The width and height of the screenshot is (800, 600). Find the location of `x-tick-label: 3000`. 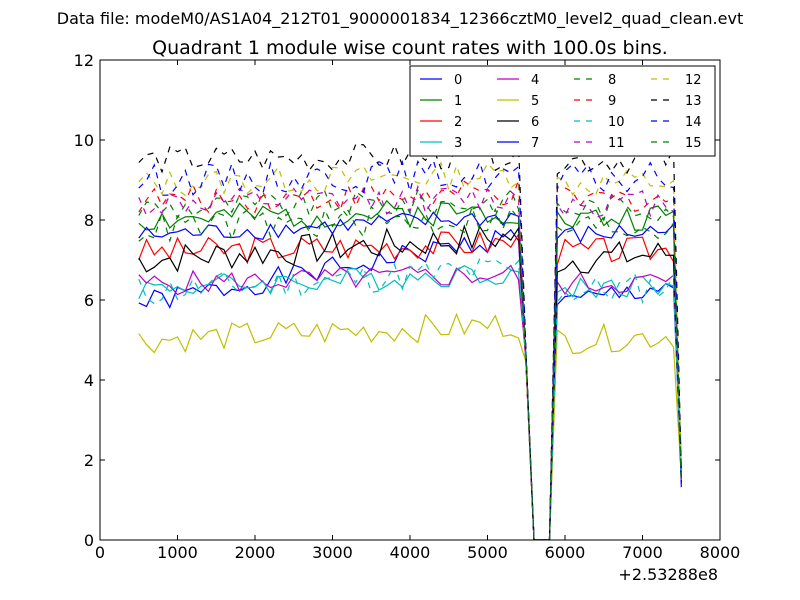

x-tick-label: 3000 is located at coordinates (332, 552).